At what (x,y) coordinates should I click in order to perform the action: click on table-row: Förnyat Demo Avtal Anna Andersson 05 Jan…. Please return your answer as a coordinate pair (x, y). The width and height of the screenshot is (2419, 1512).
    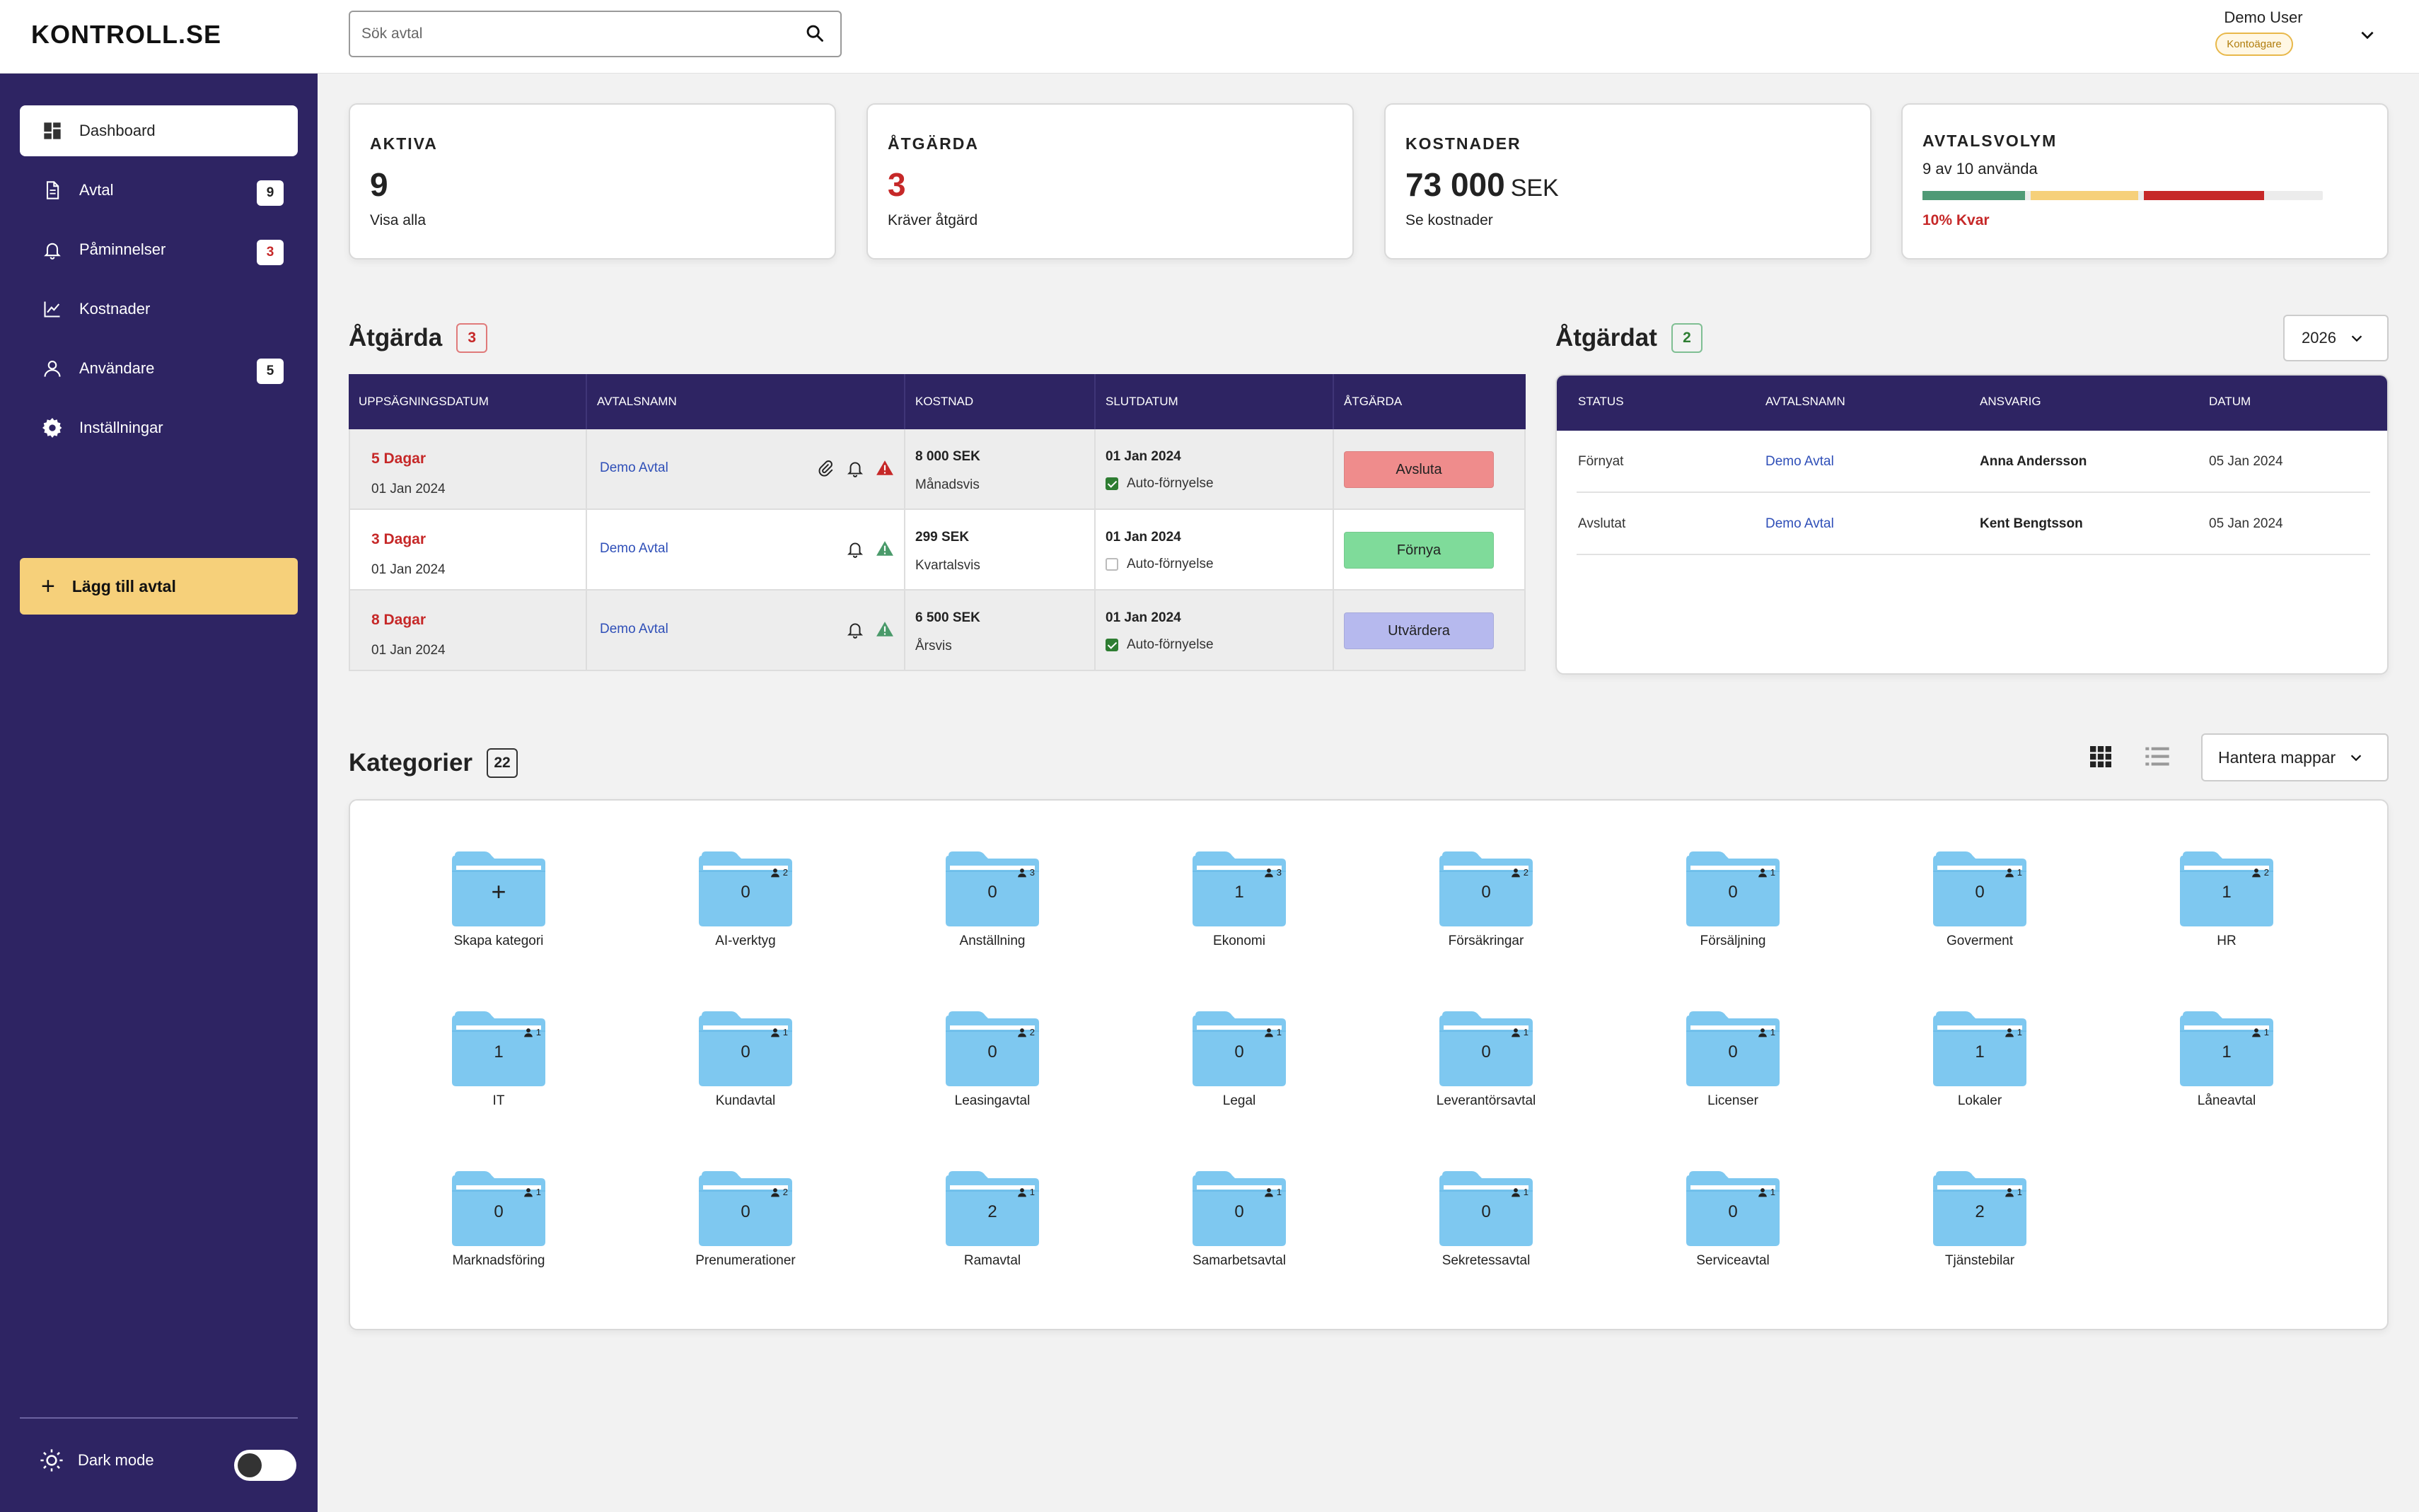
    Looking at the image, I should click on (1974, 462).